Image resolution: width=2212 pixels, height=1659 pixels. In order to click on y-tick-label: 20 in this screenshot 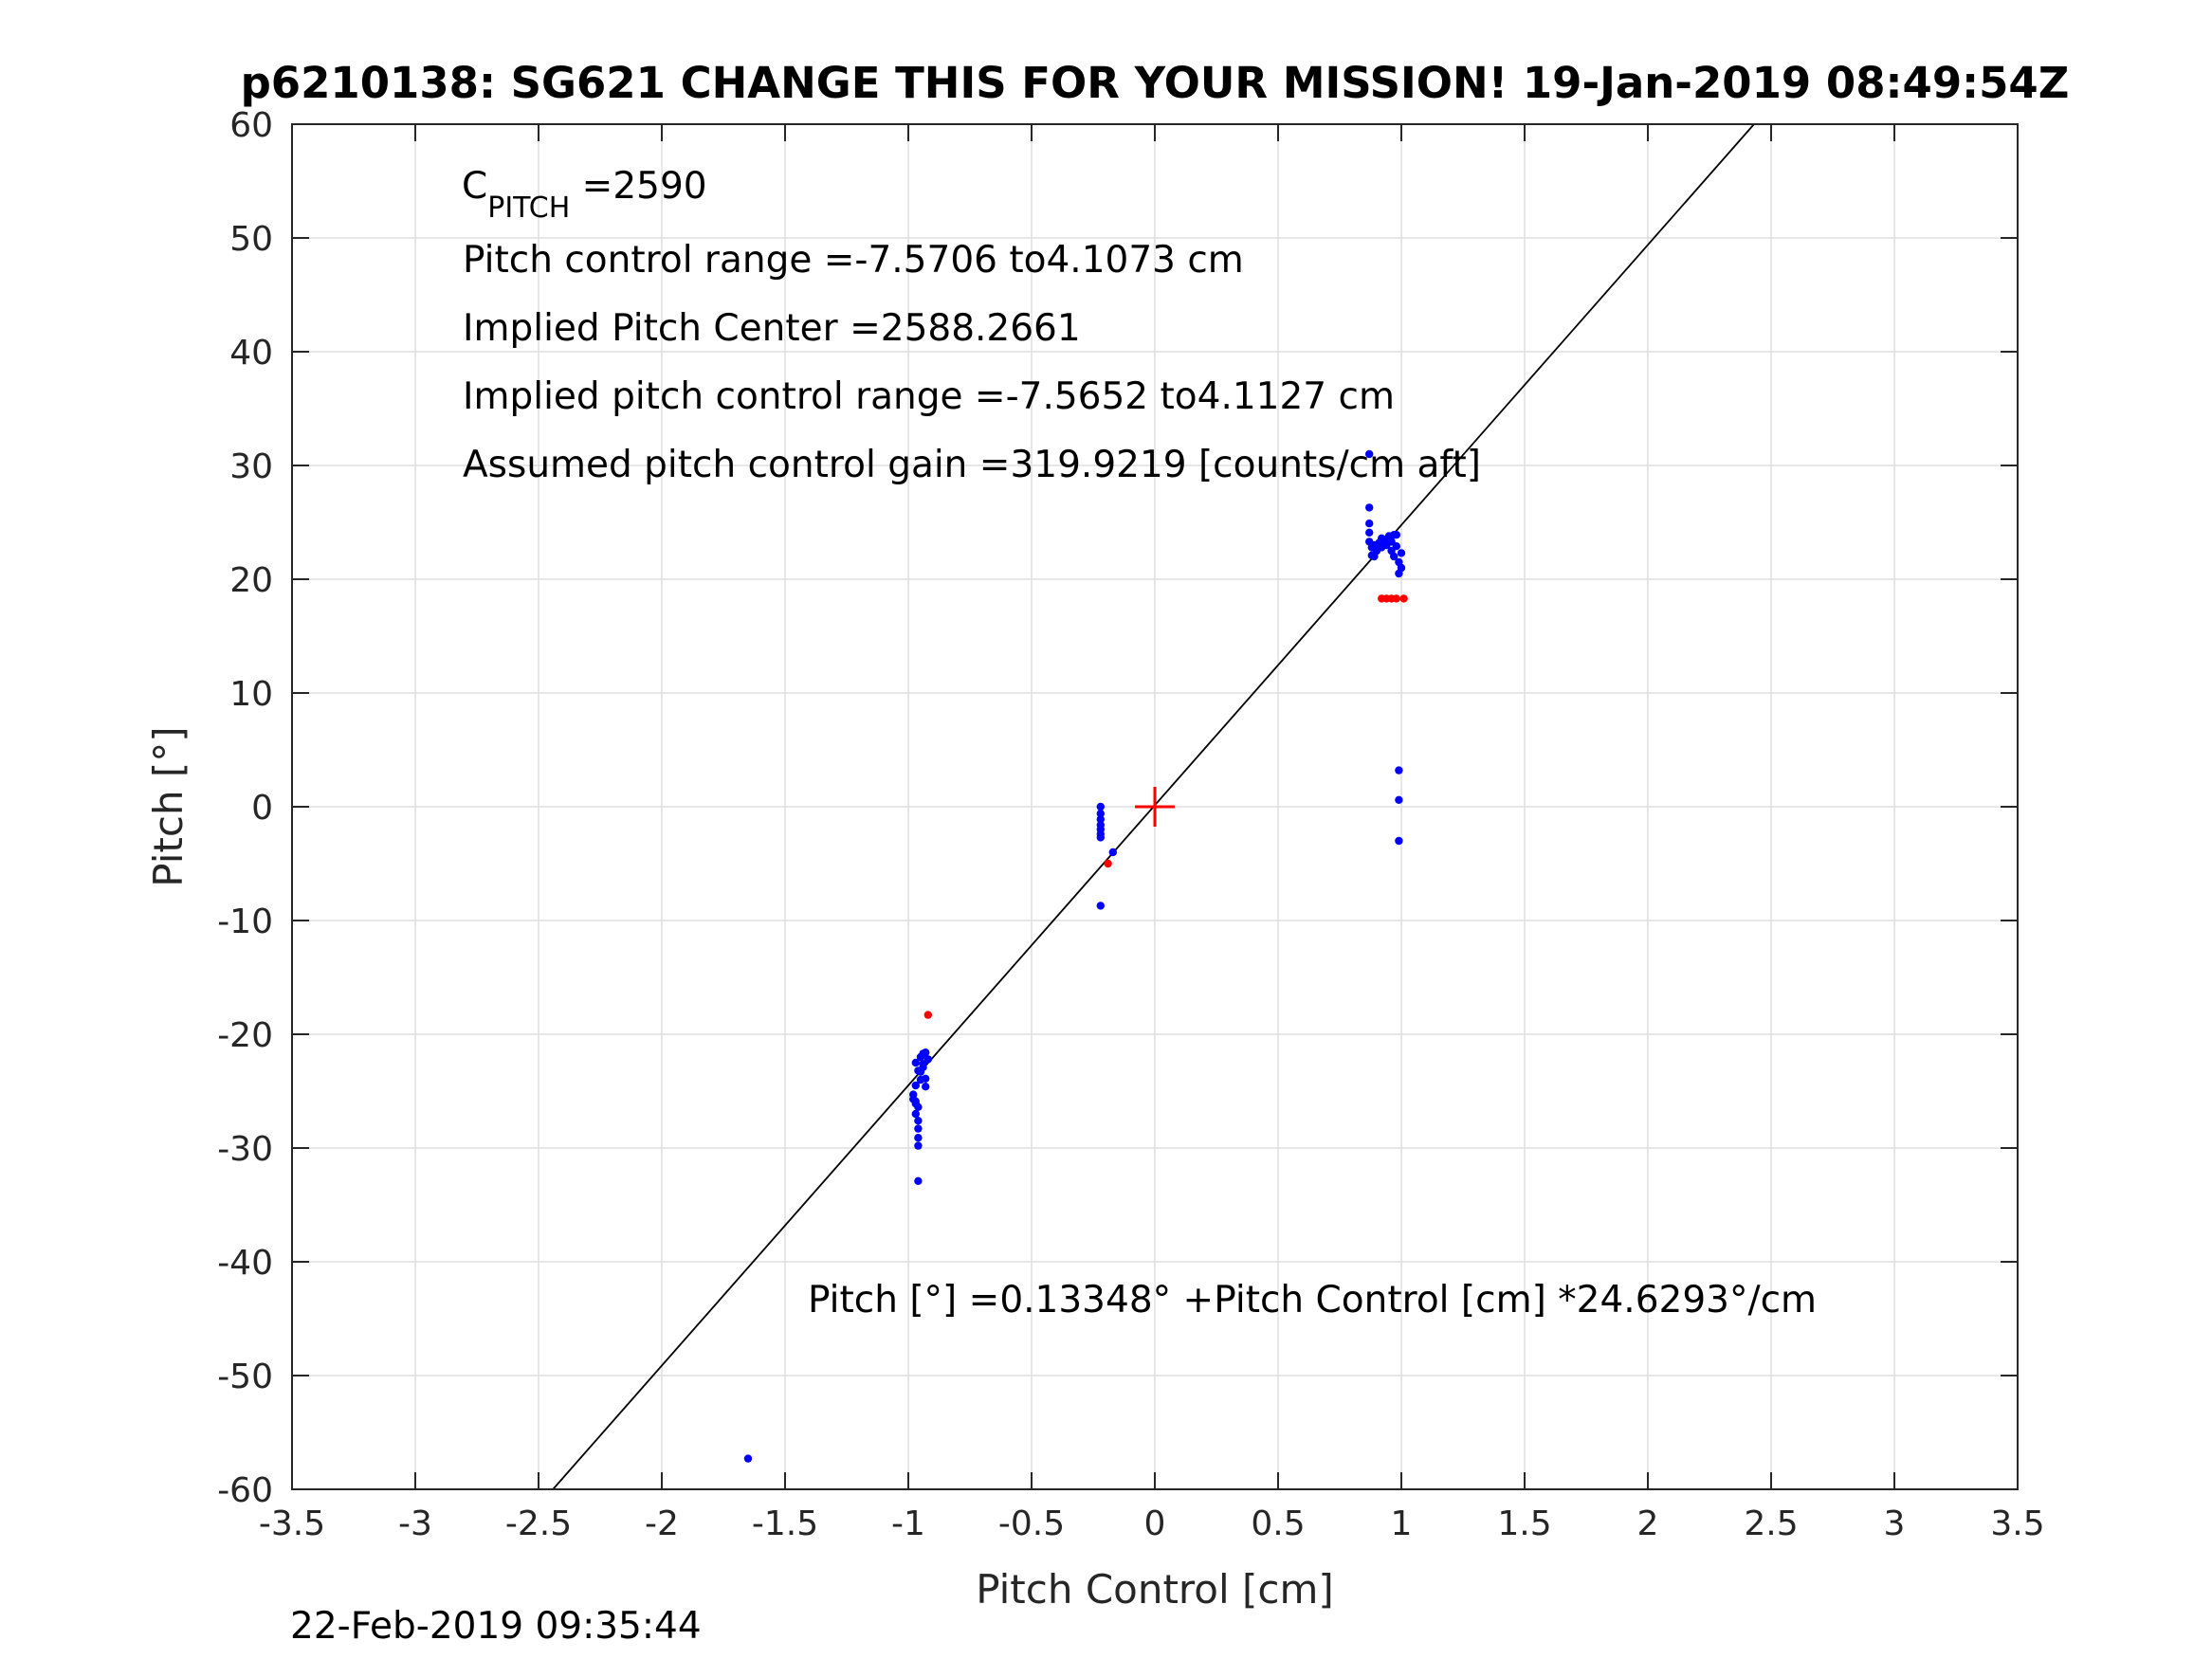, I will do `click(251, 580)`.